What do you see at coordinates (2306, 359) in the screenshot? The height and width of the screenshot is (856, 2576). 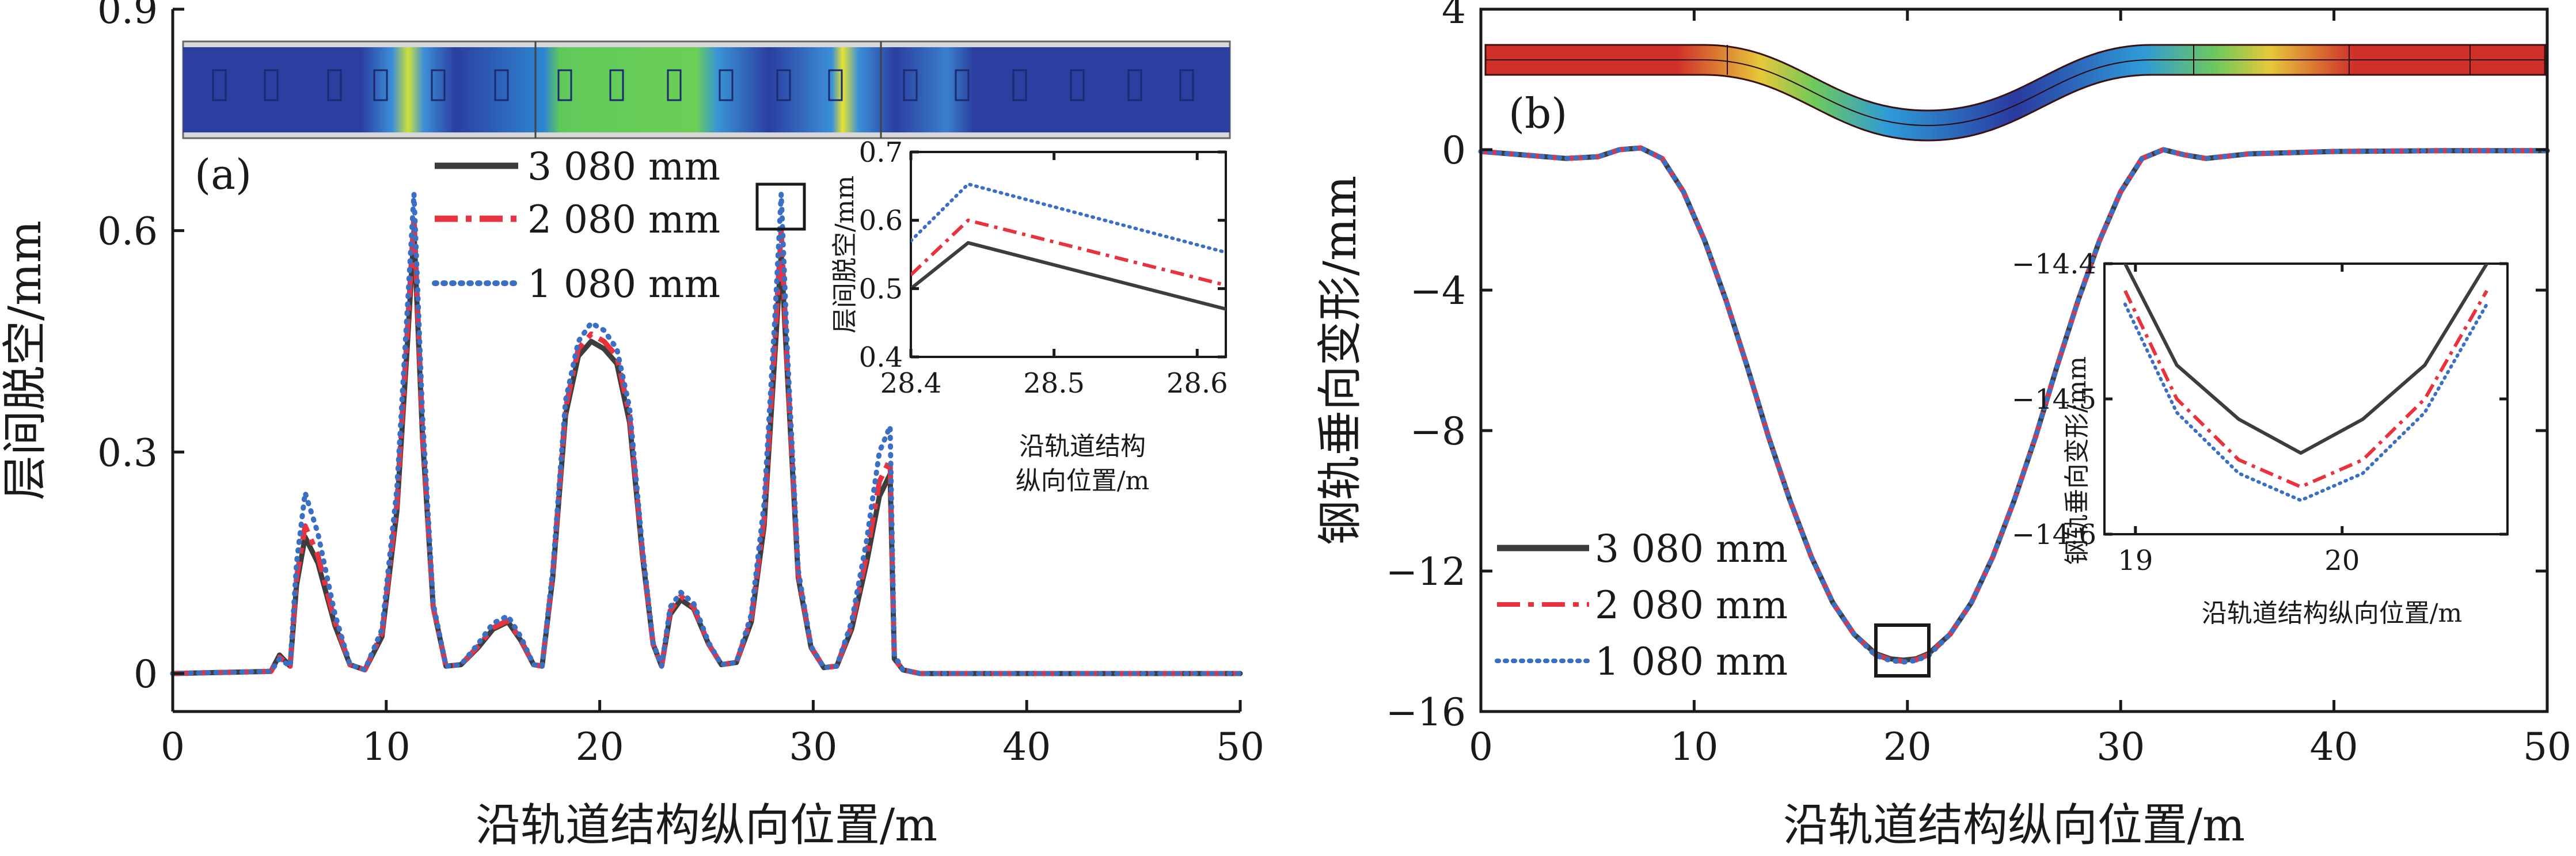 I see `inset-b-series-3080mm` at bounding box center [2306, 359].